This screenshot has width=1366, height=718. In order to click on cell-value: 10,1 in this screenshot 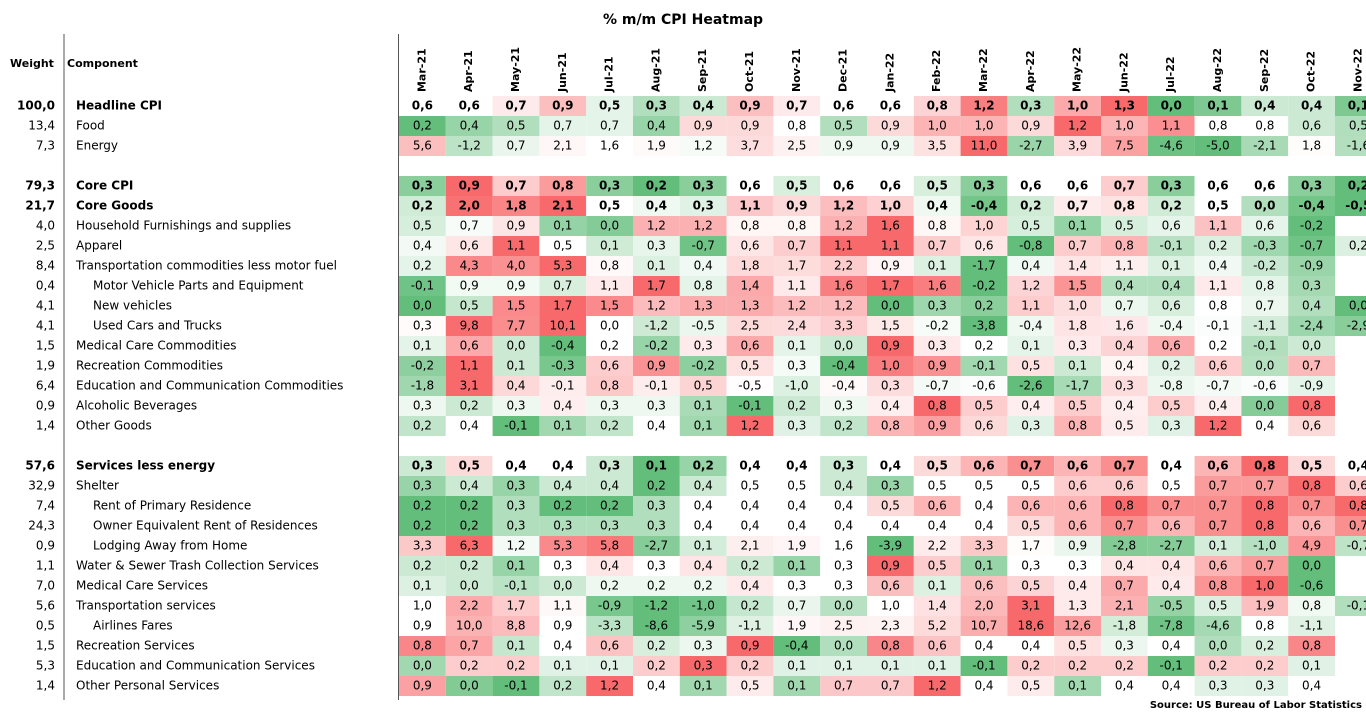, I will do `click(562, 326)`.